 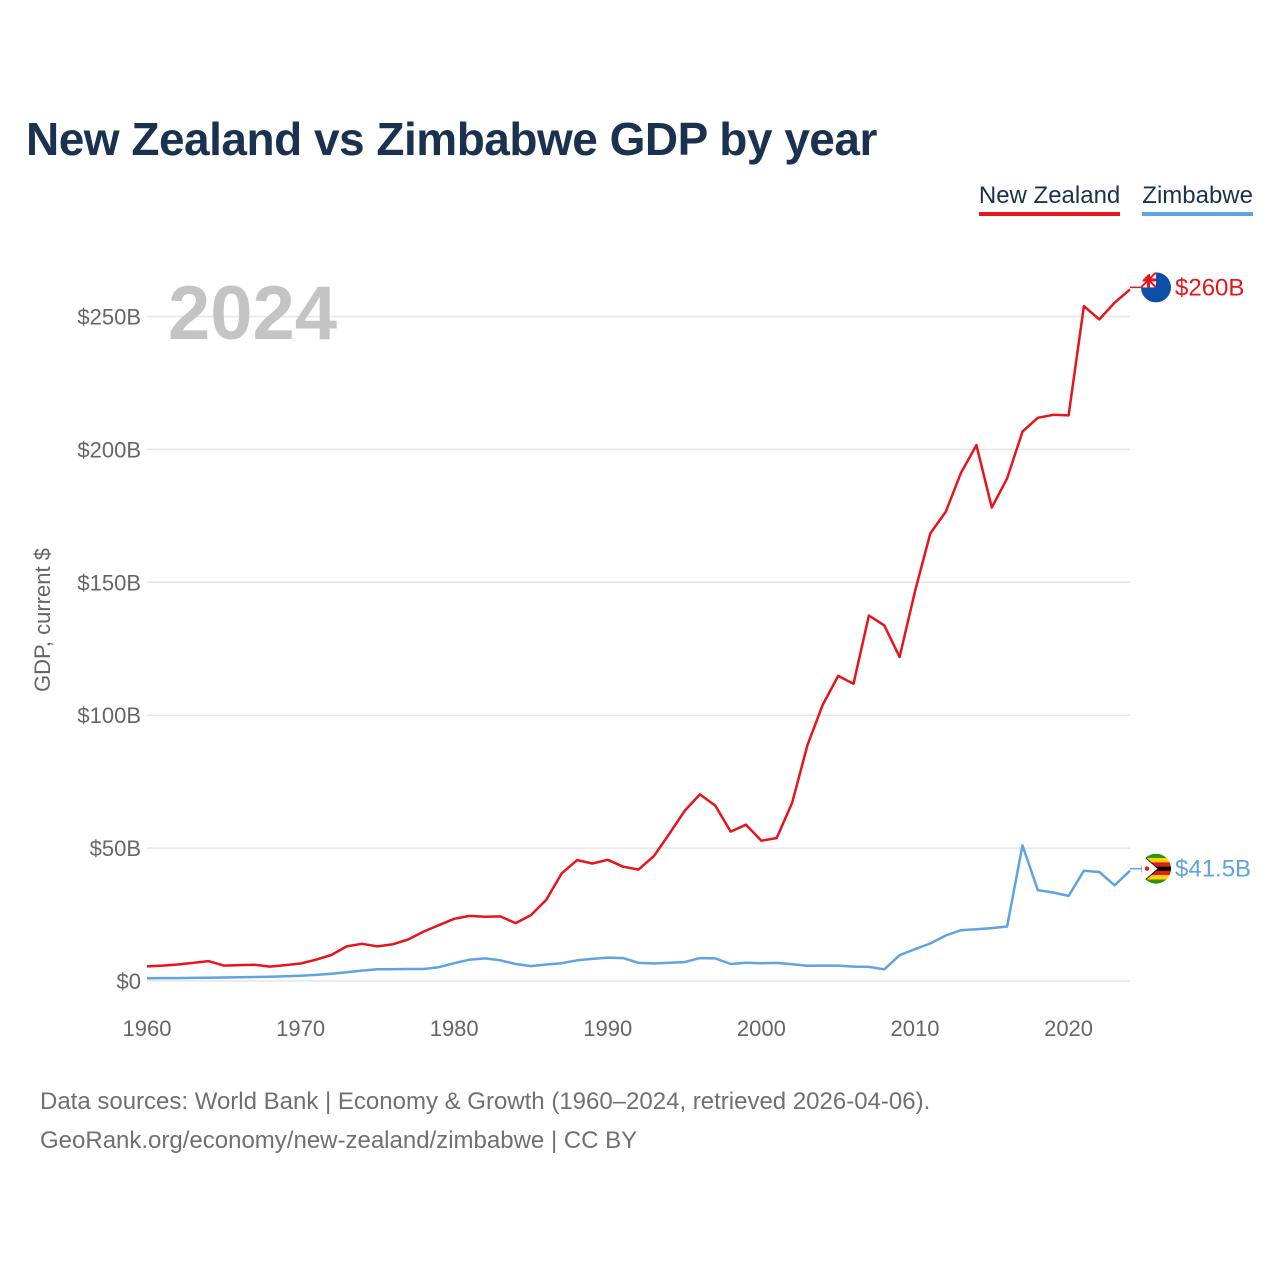 I want to click on y-tick-label: $100B, so click(x=109, y=715).